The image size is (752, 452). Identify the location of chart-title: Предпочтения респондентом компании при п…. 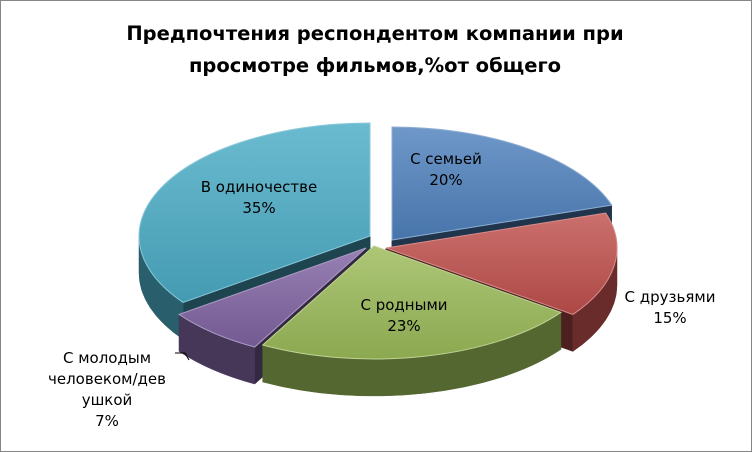
(375, 50).